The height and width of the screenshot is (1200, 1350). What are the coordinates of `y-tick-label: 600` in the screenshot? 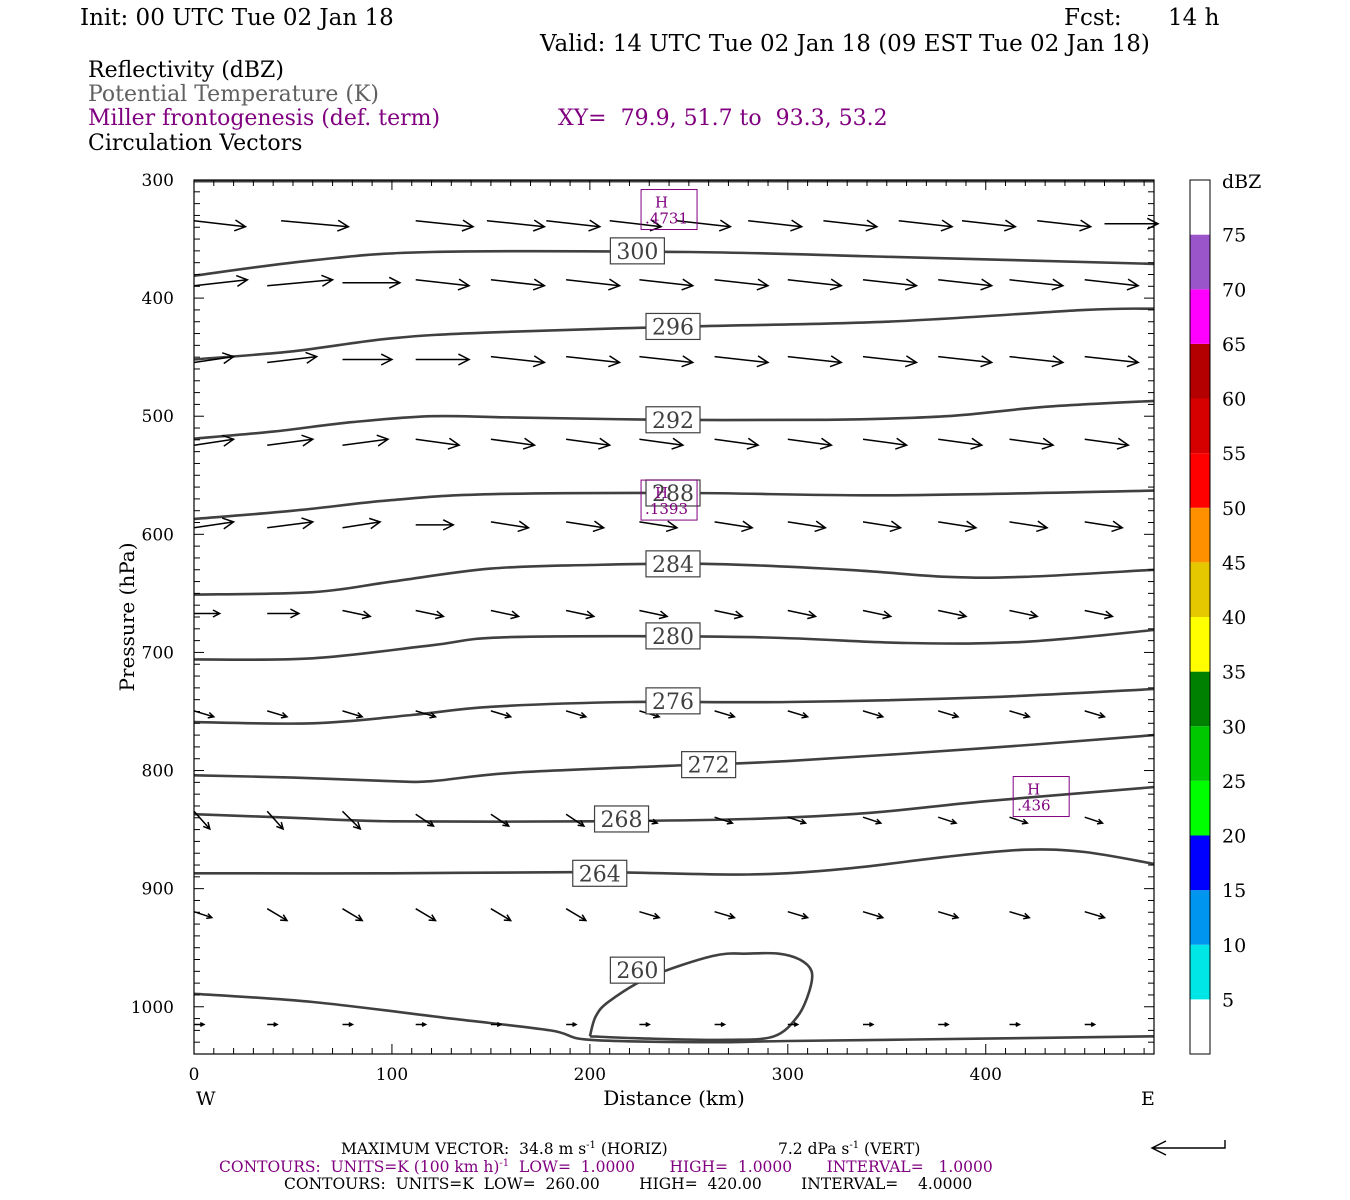 It's located at (158, 535).